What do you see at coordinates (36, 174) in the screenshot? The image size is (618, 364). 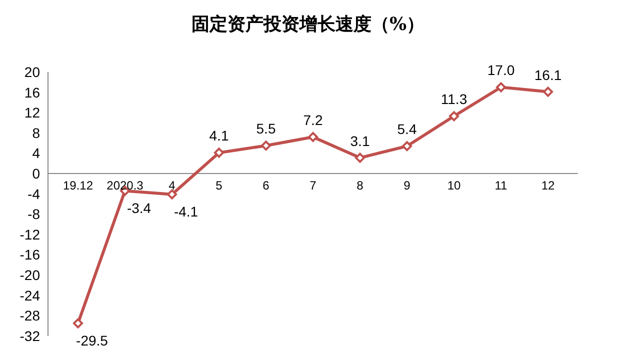 I see `y-tick-label: 0` at bounding box center [36, 174].